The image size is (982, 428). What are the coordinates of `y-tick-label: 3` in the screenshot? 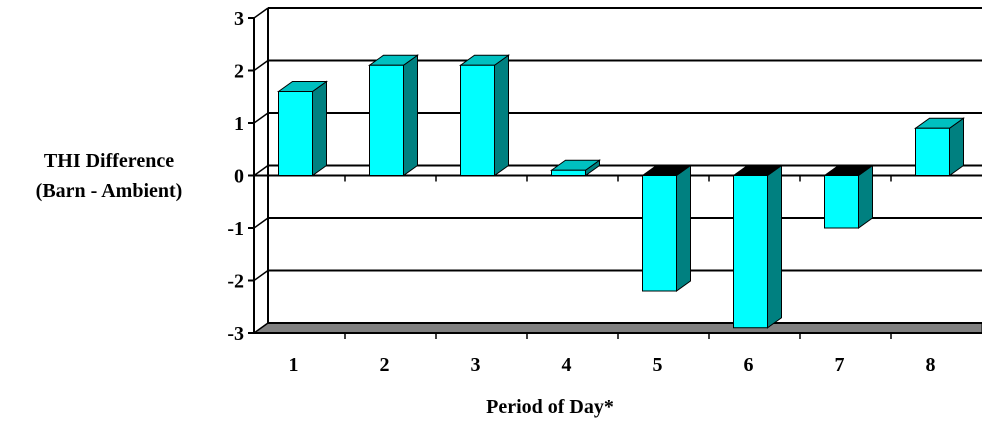 It's located at (239, 19).